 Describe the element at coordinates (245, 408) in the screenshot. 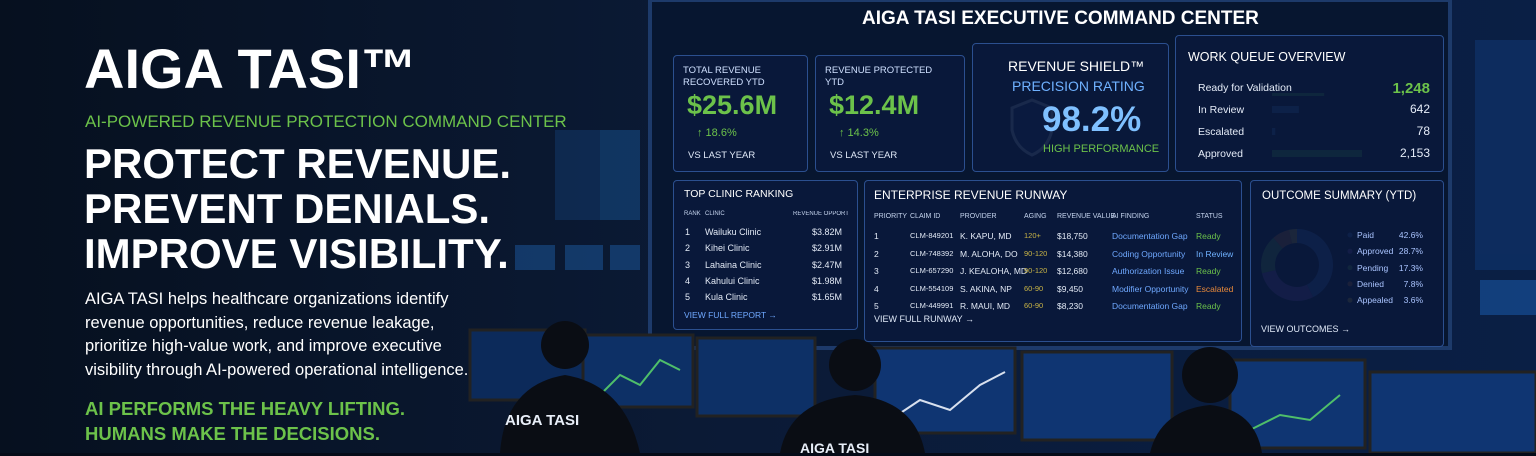

I see `hero-closing: AI PERFORMS THE HEAVY LIFTING.` at that location.